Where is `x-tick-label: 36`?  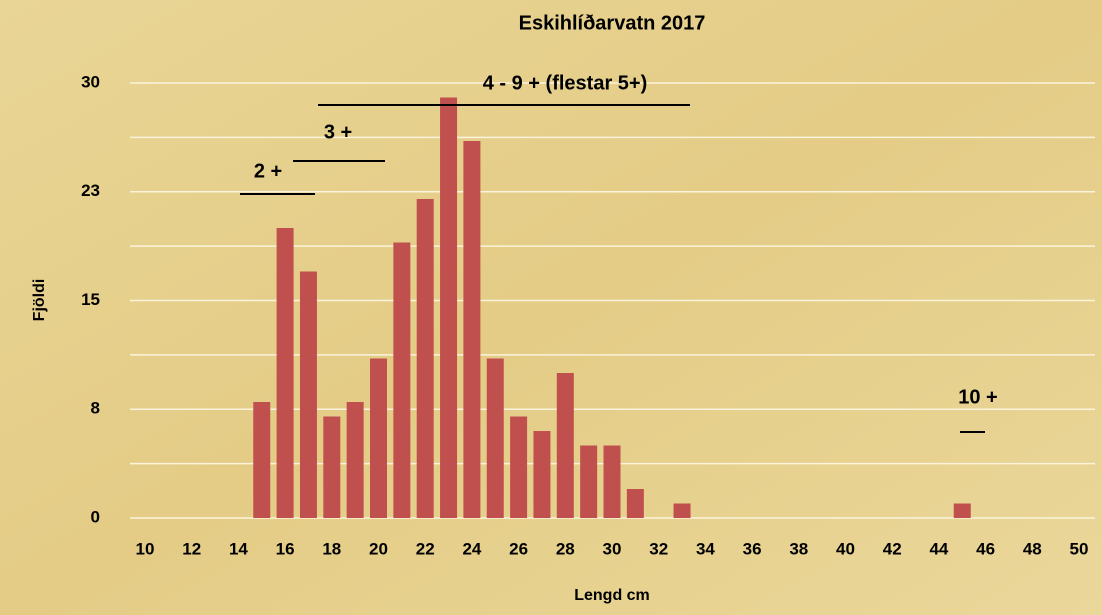
x-tick-label: 36 is located at coordinates (752, 548).